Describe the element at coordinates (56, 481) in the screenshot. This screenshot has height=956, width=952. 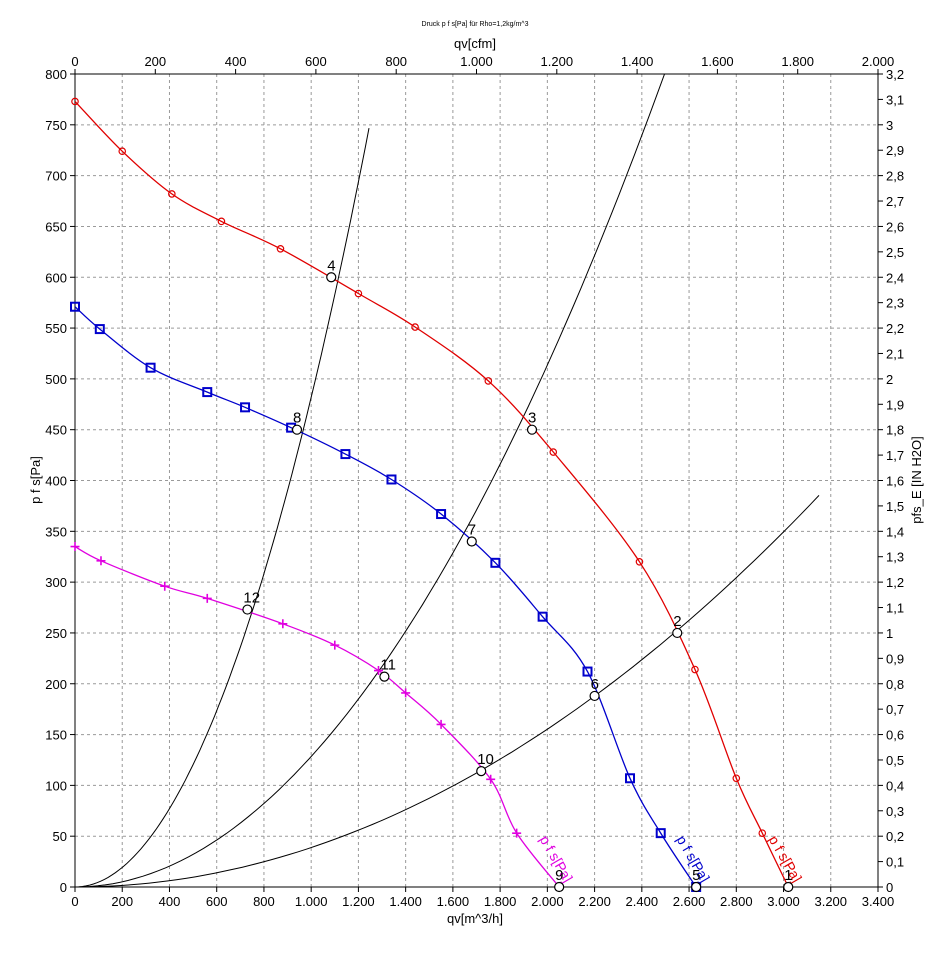
I see `y-tick-label: 400` at that location.